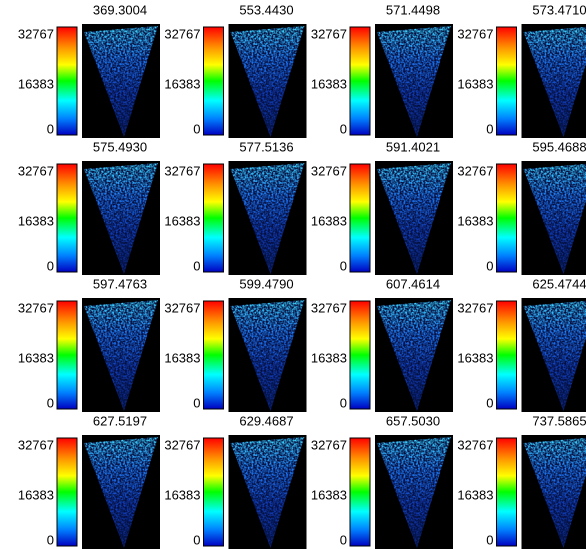 This screenshot has width=586, height=549. I want to click on panel-title: 737.5865, so click(559, 420).